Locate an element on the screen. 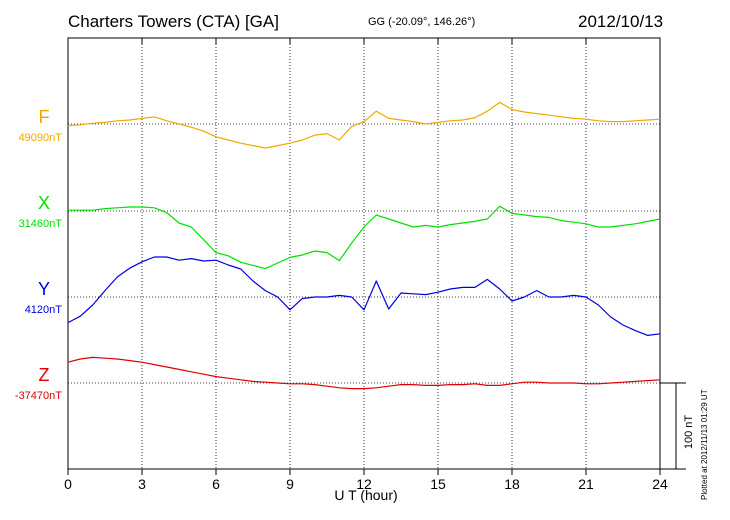 Image resolution: width=730 pixels, height=520 pixels. plotted-timestamp: Plotted at 2012/11/13 01:29 UT is located at coordinates (704, 444).